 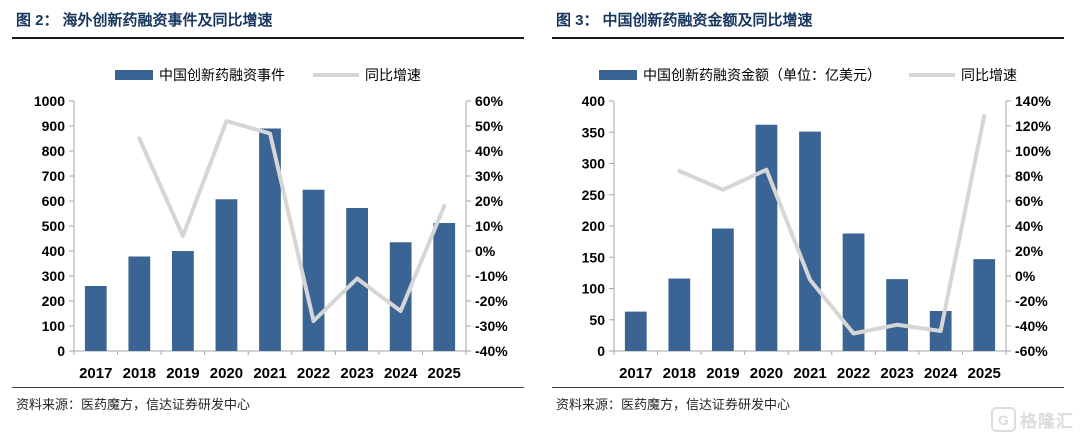 What do you see at coordinates (167, 20) in the screenshot?
I see `figure-2-title: 海外创新药融资事件及同比增速` at bounding box center [167, 20].